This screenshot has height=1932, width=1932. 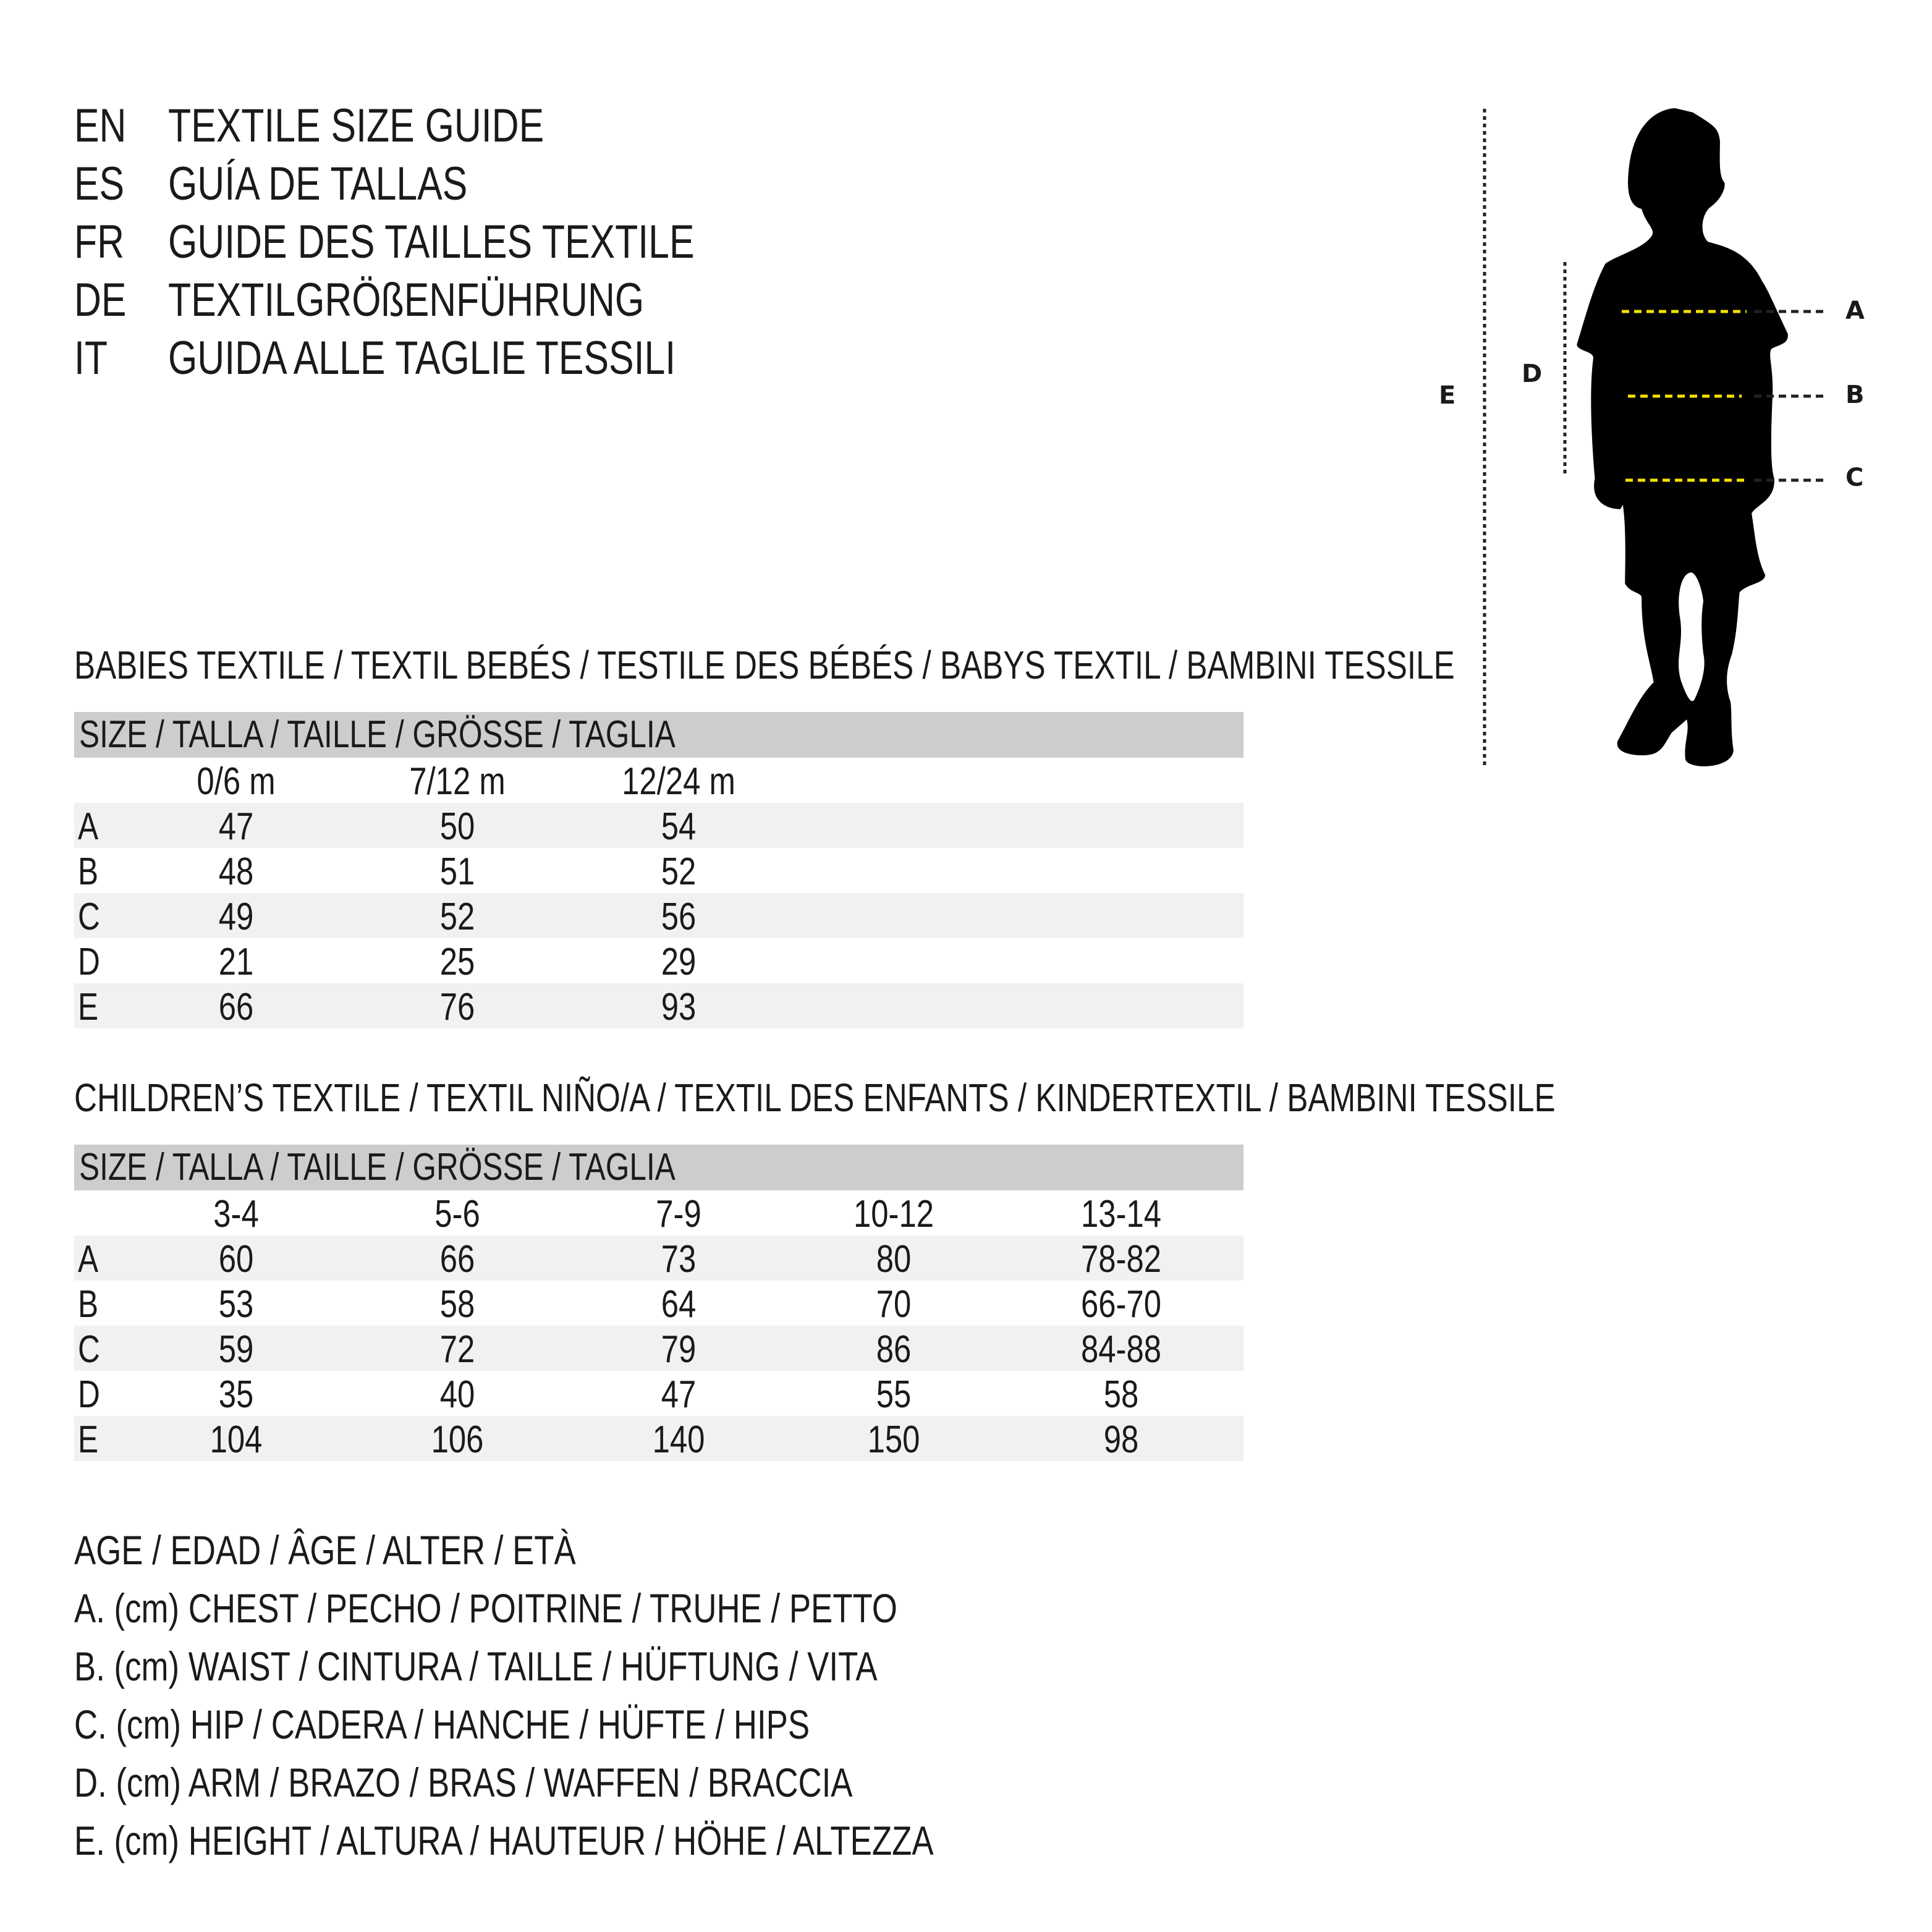 I want to click on table-cell: 106, so click(x=457, y=1439).